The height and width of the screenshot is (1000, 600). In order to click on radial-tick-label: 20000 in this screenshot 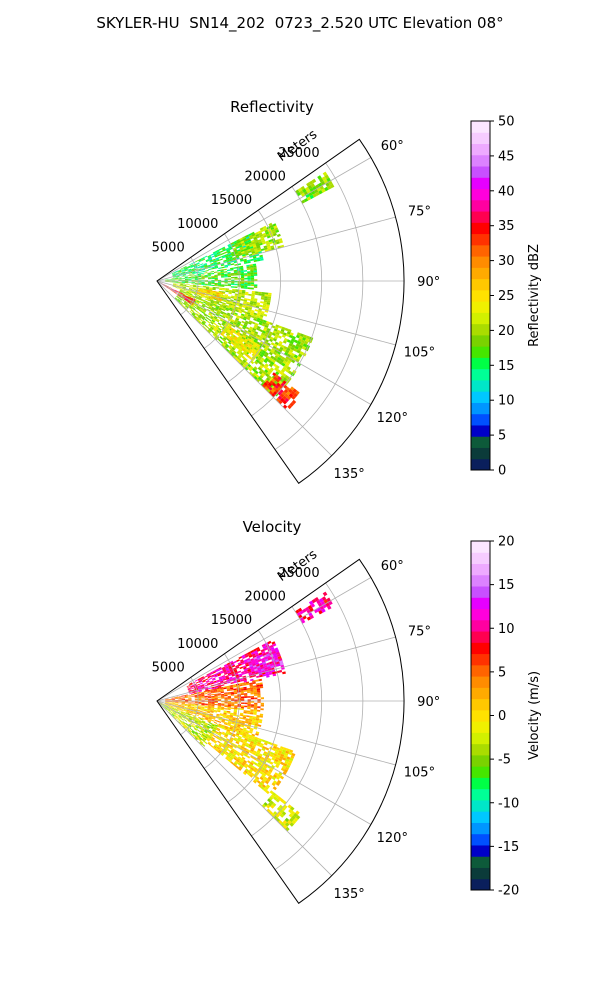, I will do `click(265, 597)`.